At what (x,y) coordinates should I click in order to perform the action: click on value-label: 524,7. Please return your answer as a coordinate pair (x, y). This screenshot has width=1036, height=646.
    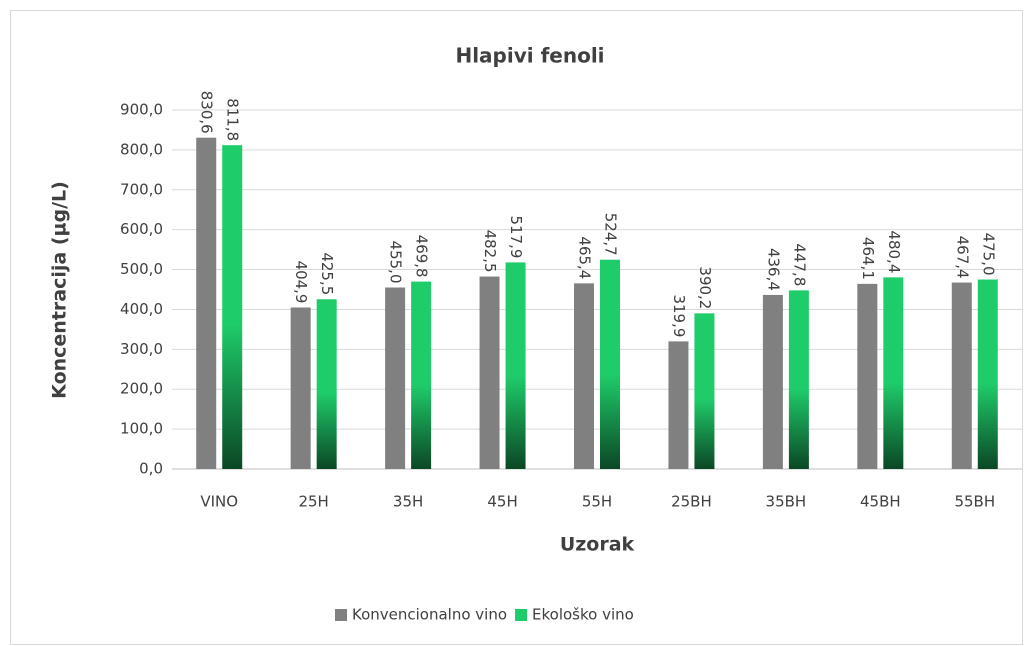
    Looking at the image, I should click on (611, 234).